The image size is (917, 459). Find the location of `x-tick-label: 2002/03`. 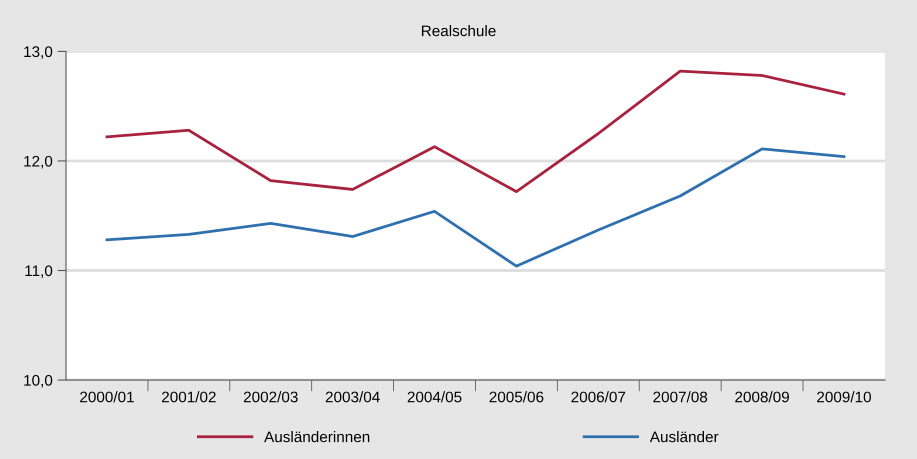

x-tick-label: 2002/03 is located at coordinates (271, 396).